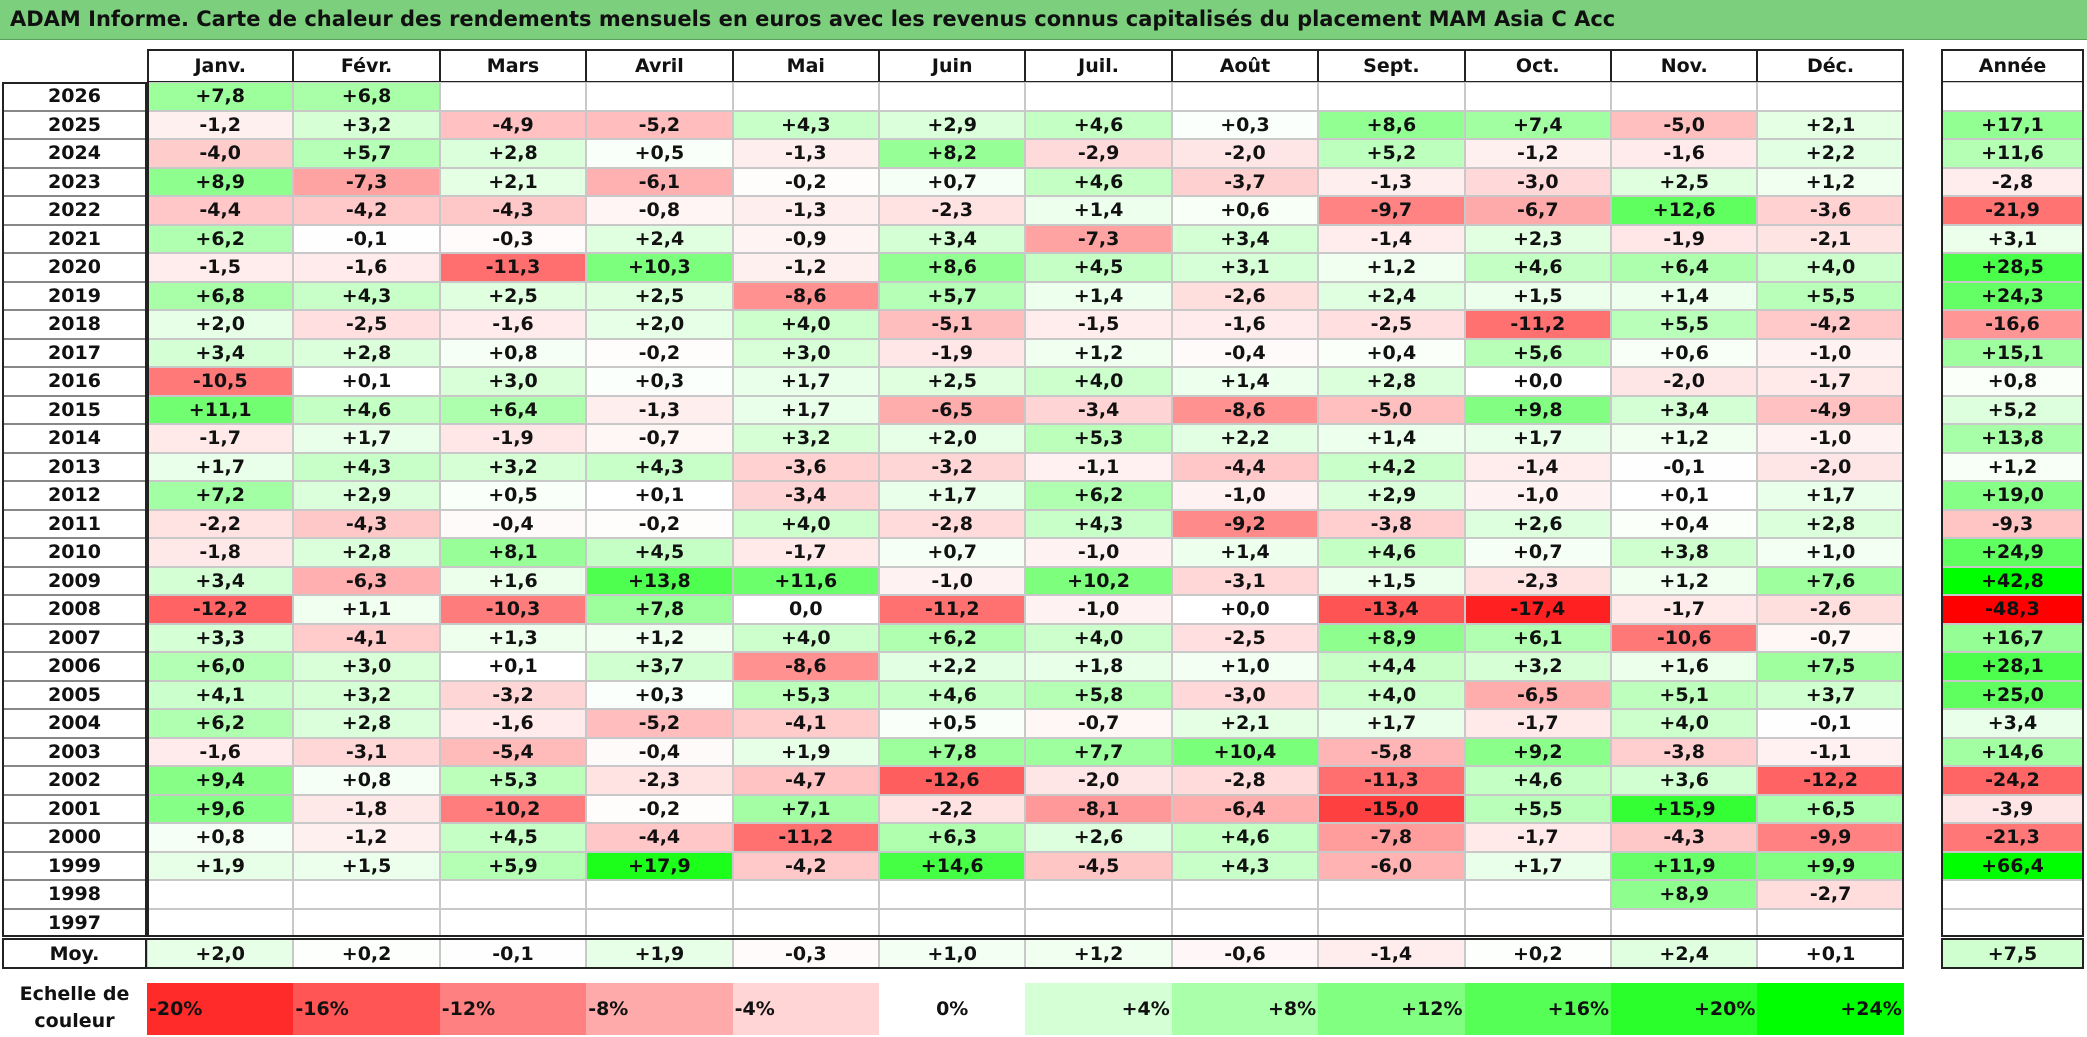  What do you see at coordinates (1391, 808) in the screenshot?
I see `heatmap-cell: -15,0` at bounding box center [1391, 808].